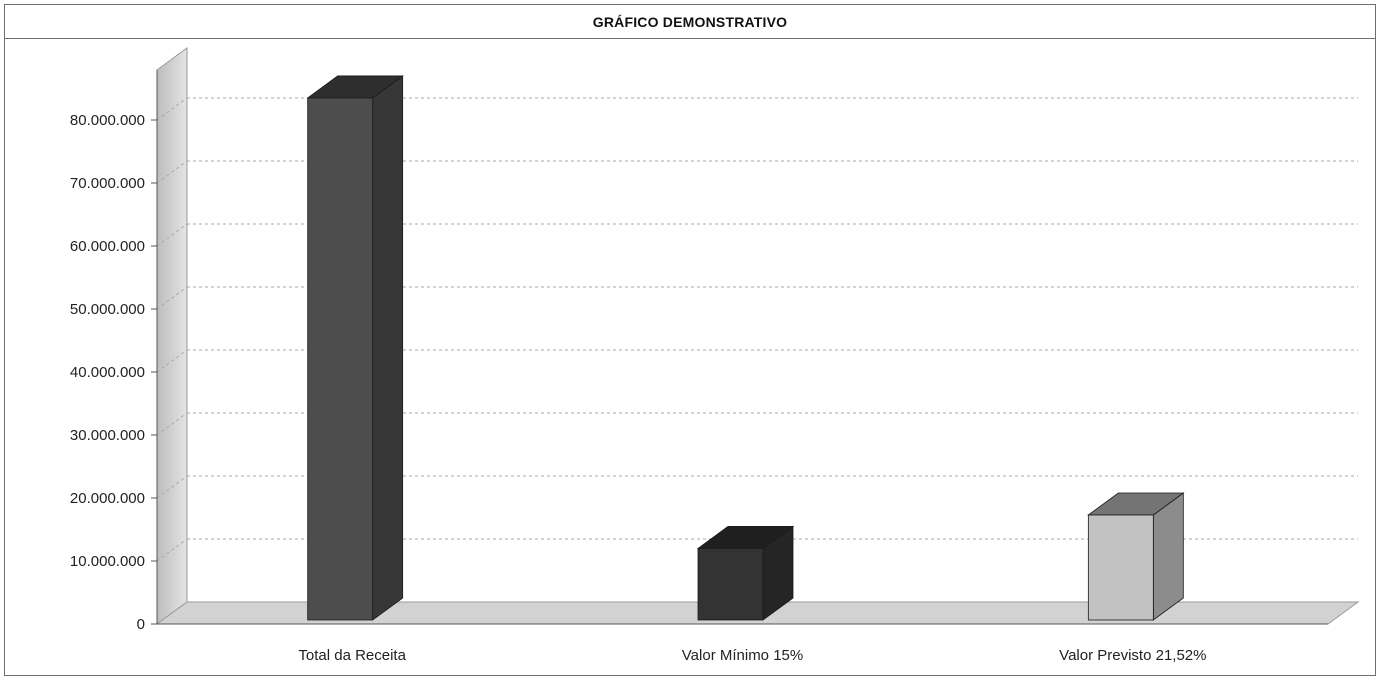  I want to click on y-tick-label: 60.000.000, so click(107, 246).